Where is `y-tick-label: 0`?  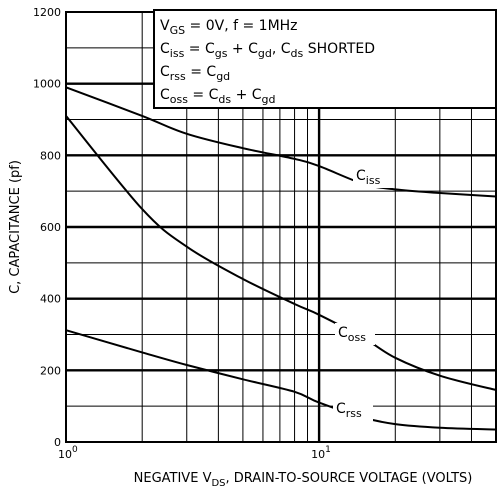
y-tick-label: 0 is located at coordinates (57, 442).